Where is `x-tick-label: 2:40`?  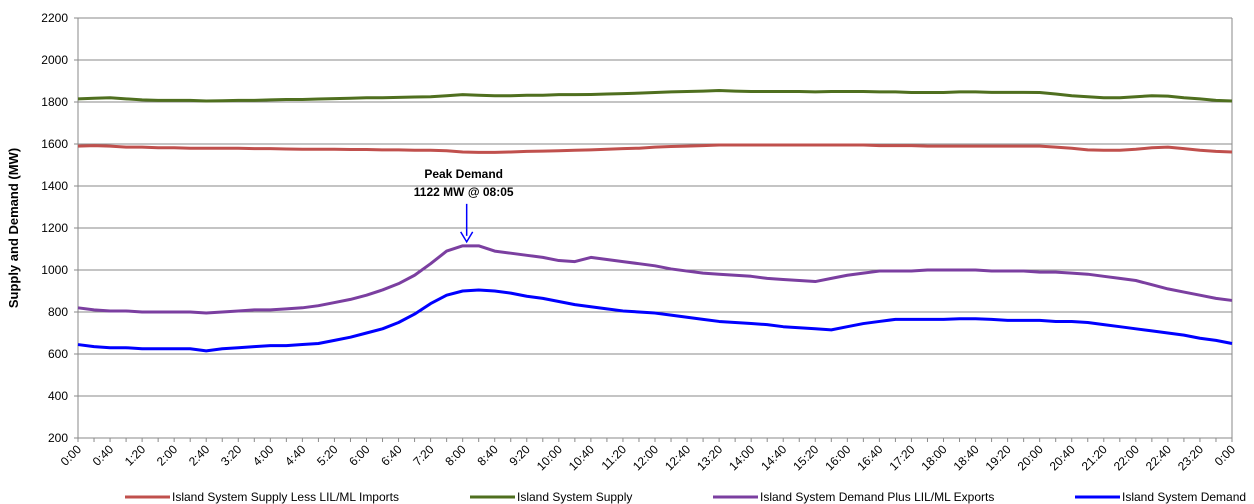 x-tick-label: 2:40 is located at coordinates (199, 455).